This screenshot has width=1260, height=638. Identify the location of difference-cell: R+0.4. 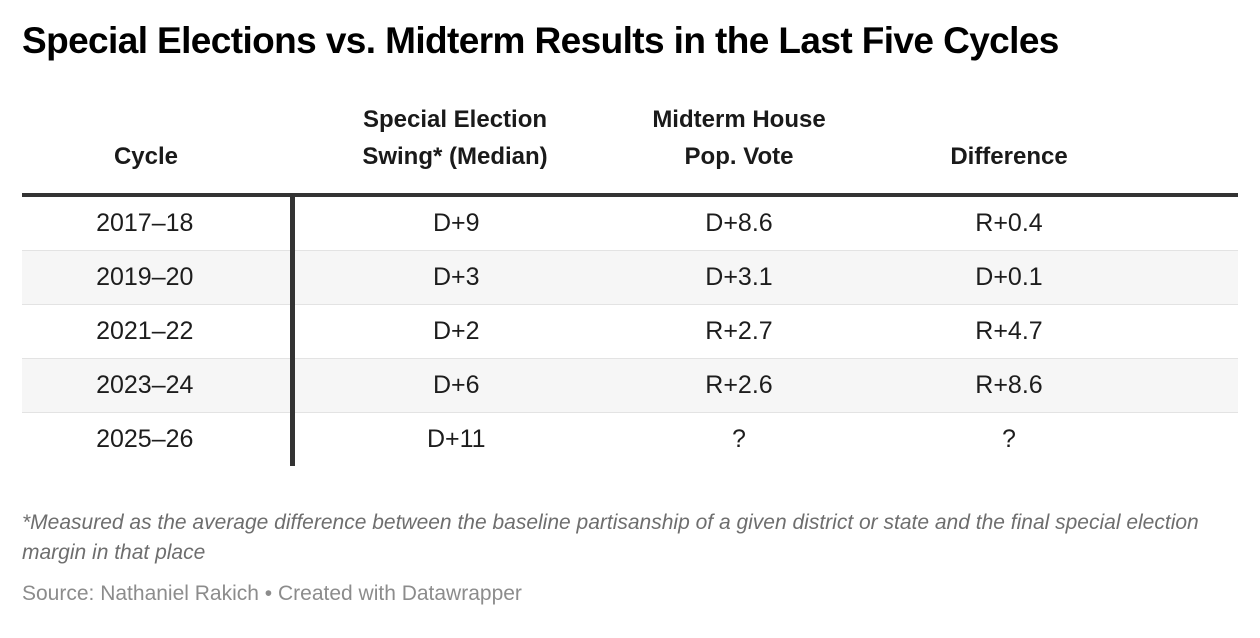
(1009, 222).